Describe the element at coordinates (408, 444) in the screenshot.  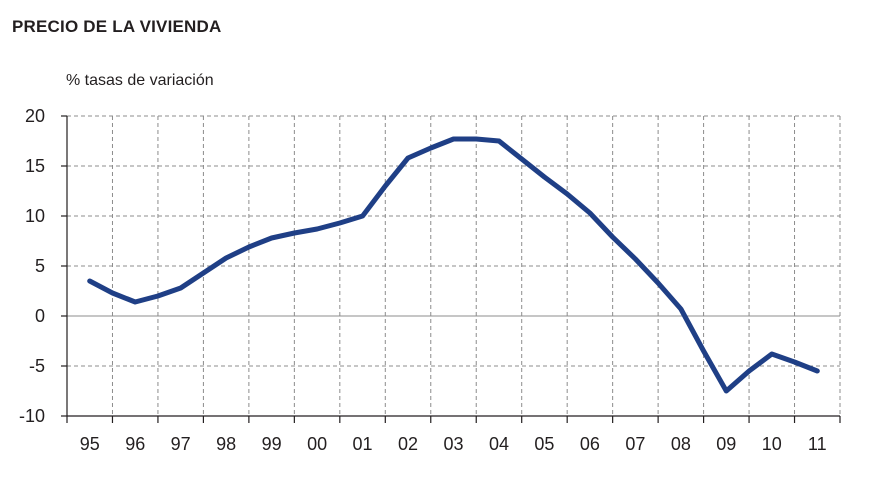
I see `x-tick-label: 02` at that location.